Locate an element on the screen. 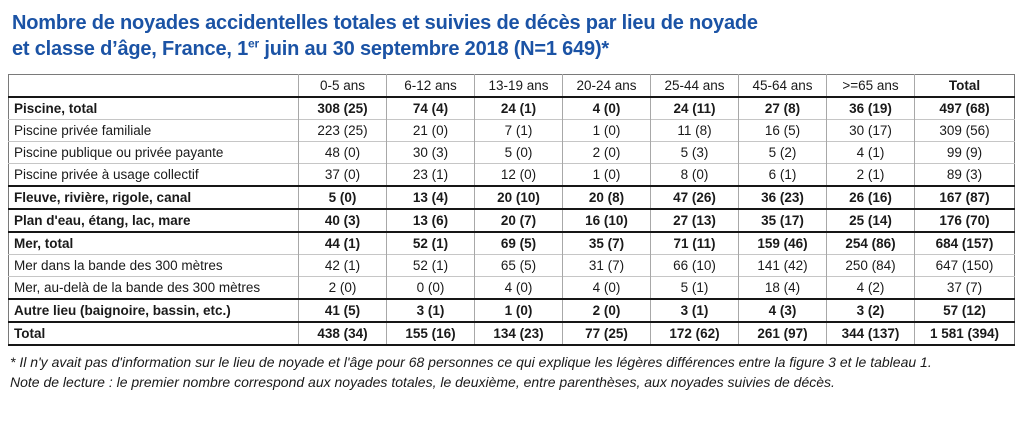  data-cell: 20 (8) is located at coordinates (606, 197).